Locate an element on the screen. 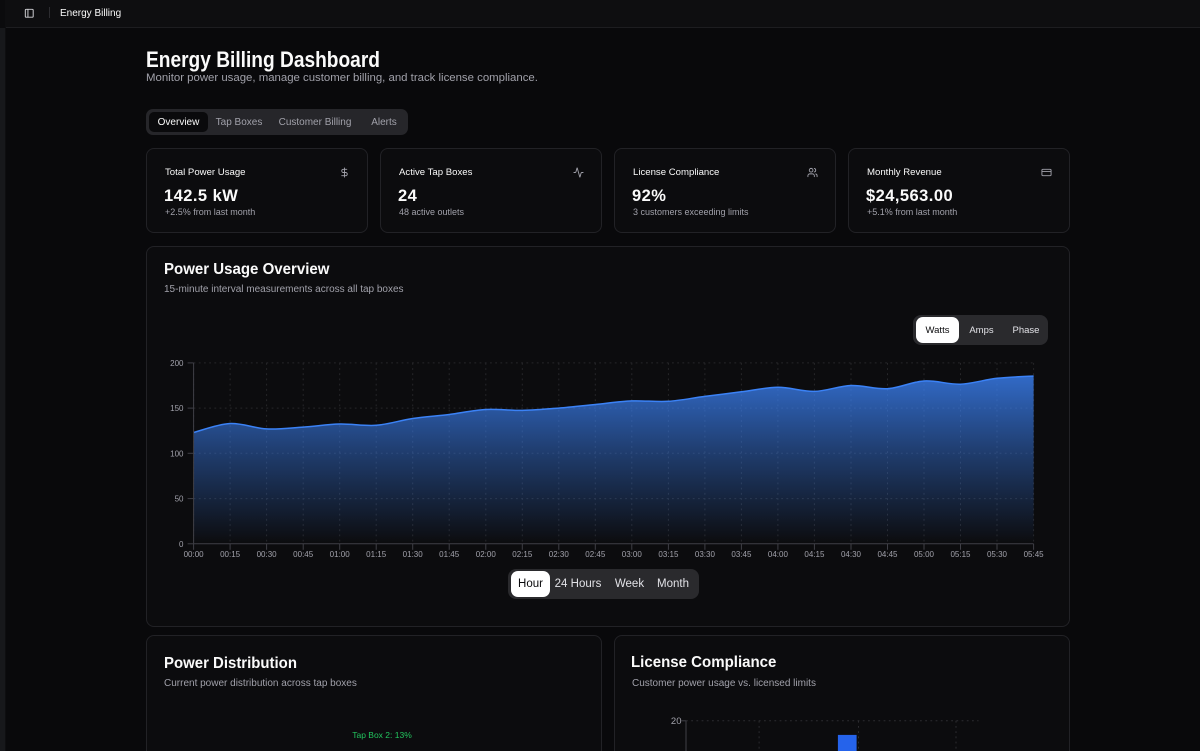  svg-text: 02:00 is located at coordinates (486, 554).